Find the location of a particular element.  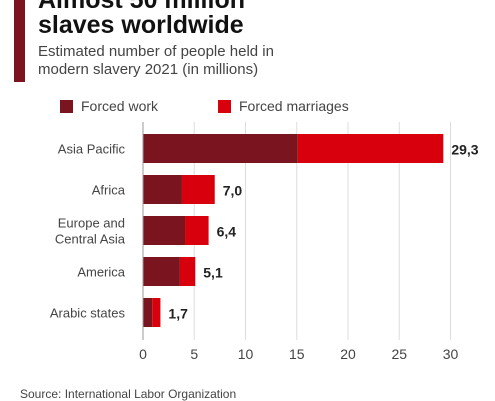

category-label: America is located at coordinates (101, 272).